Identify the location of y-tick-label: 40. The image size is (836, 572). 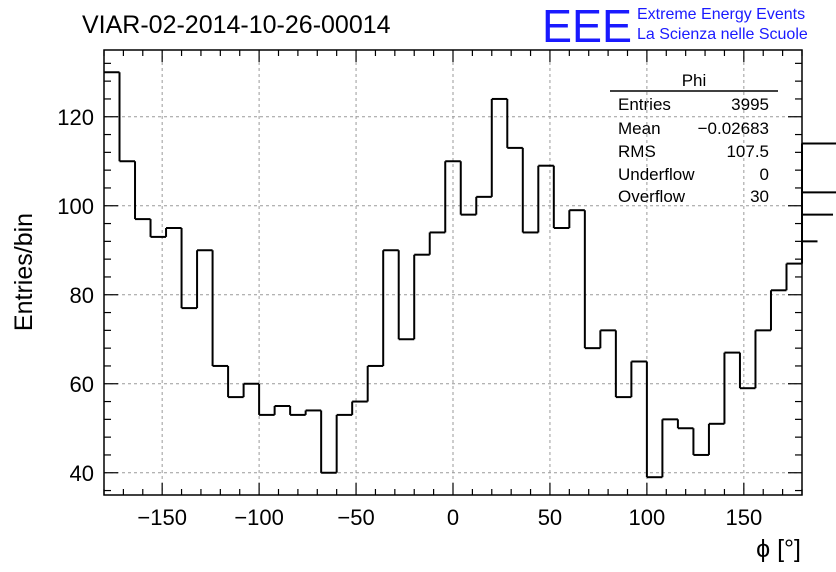
(82, 473).